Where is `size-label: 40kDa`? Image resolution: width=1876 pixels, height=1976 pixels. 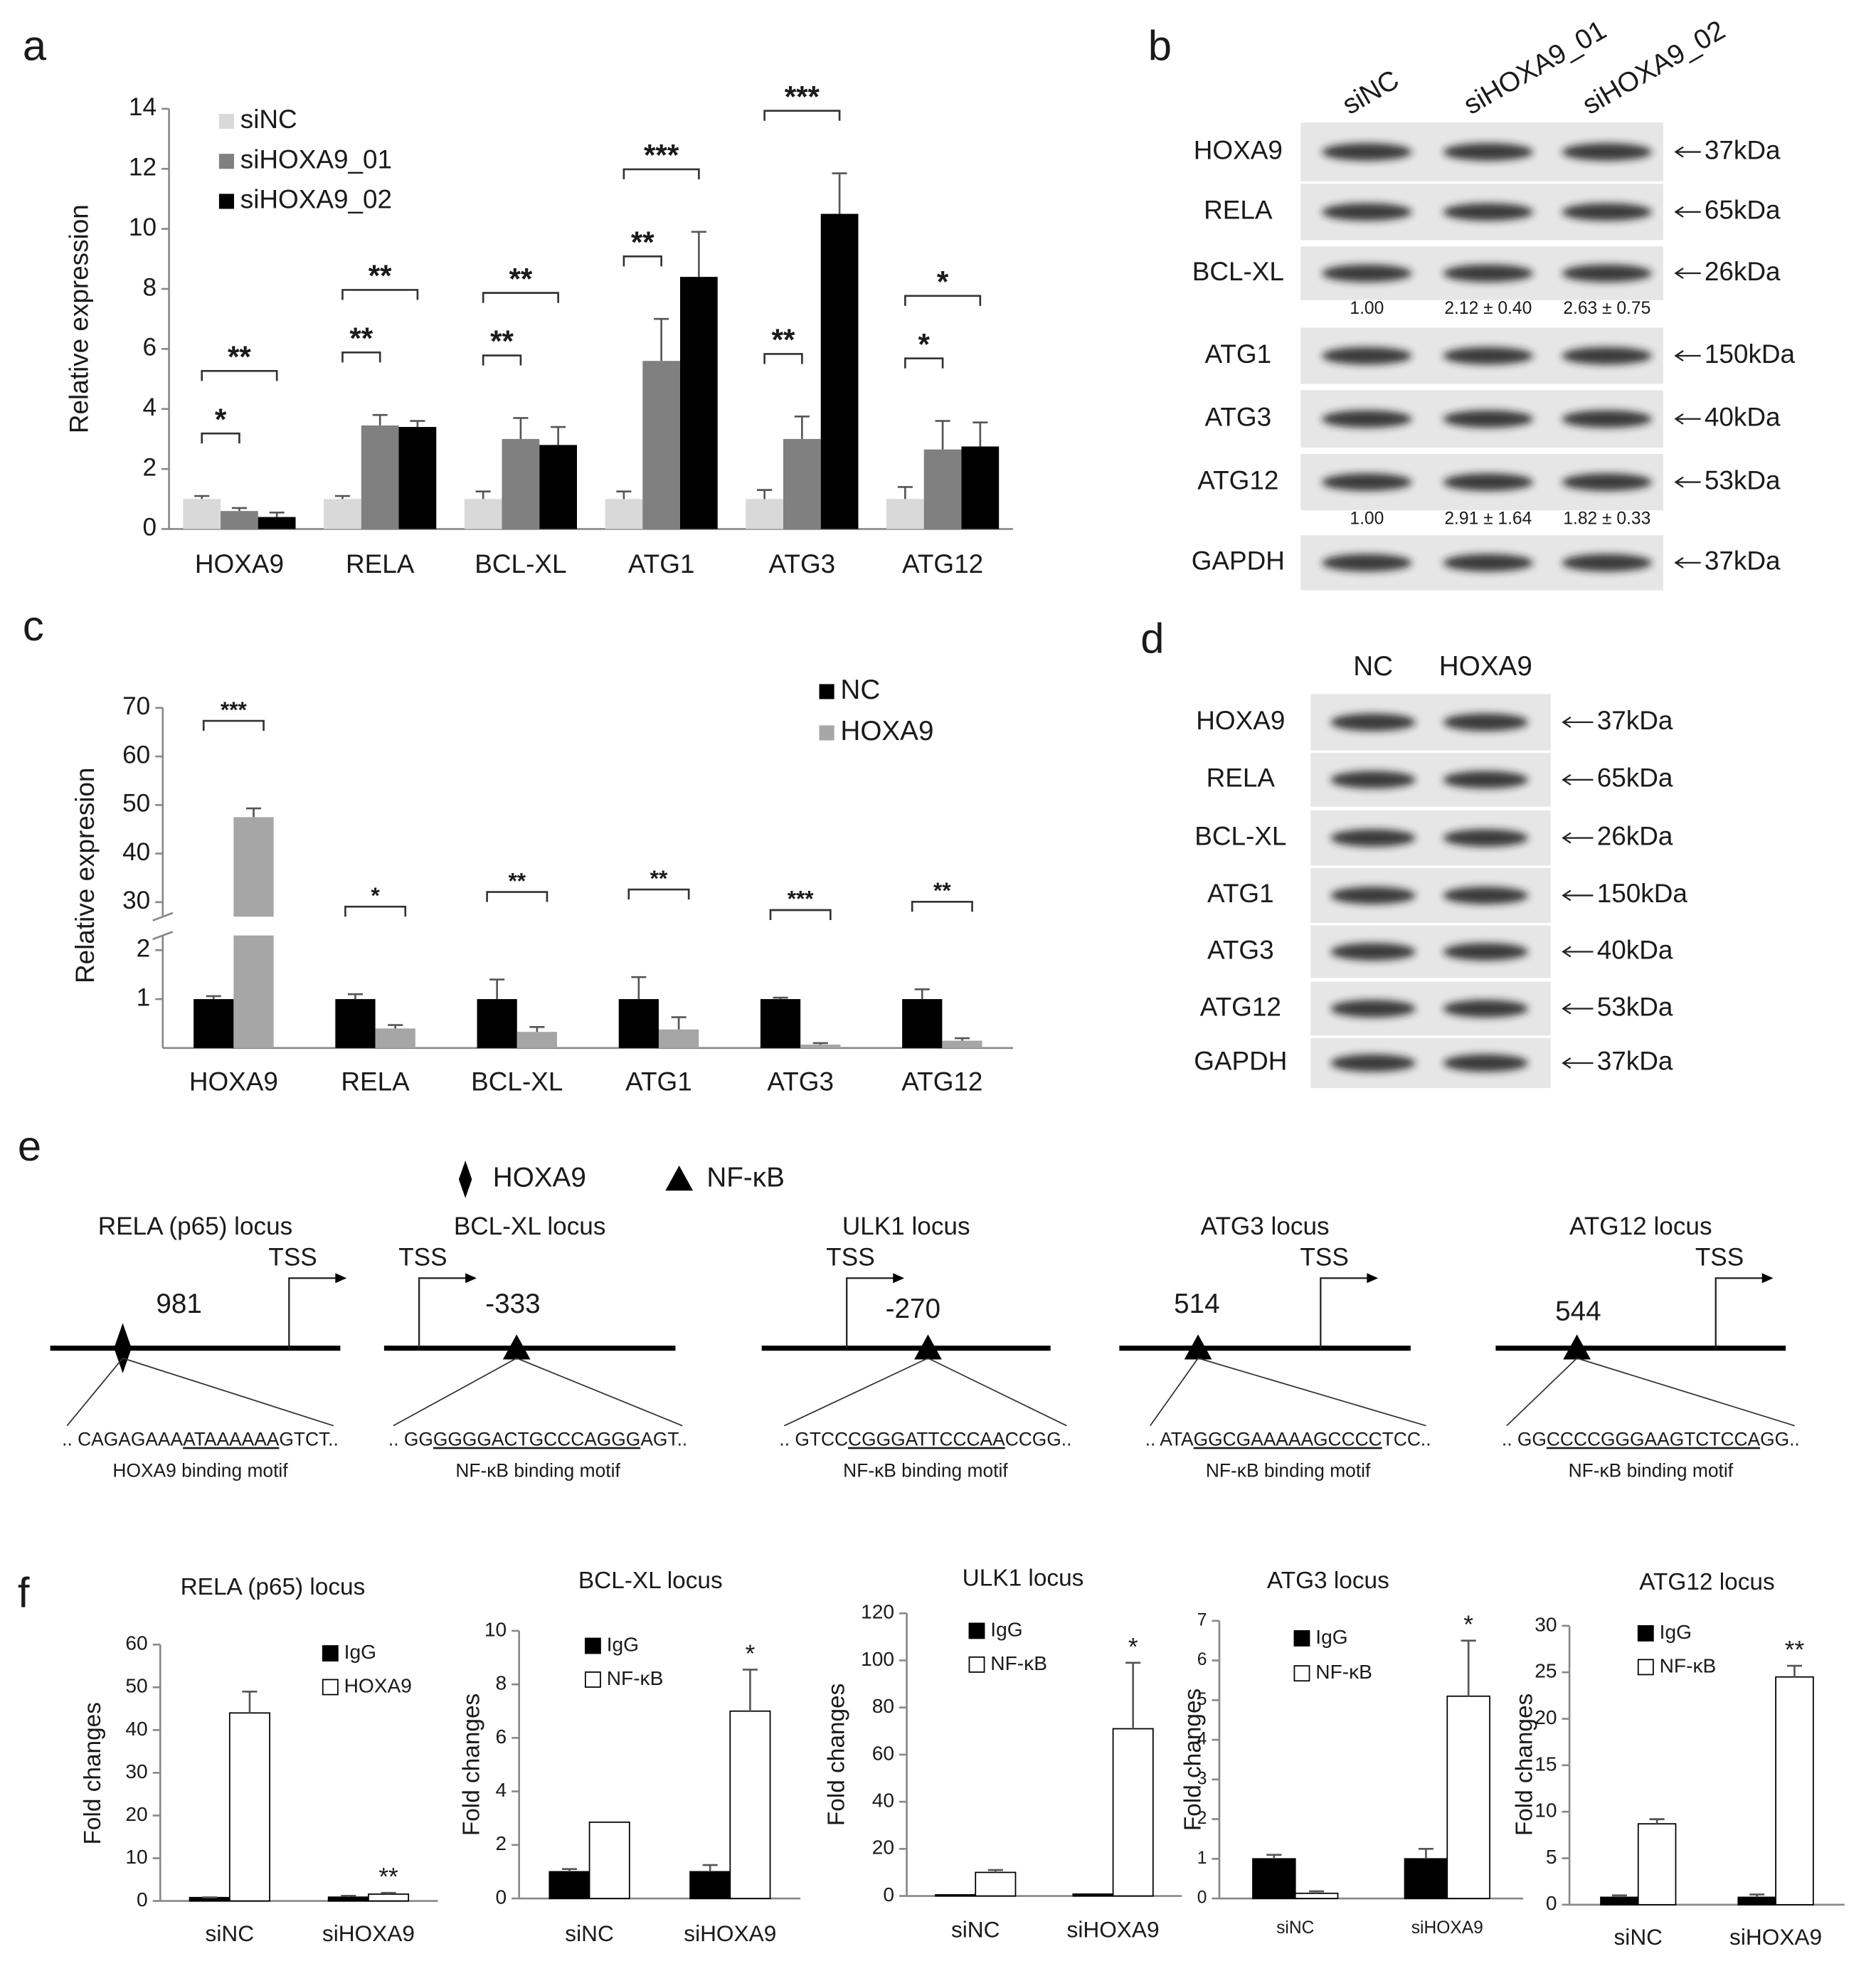
size-label: 40kDa is located at coordinates (1743, 418).